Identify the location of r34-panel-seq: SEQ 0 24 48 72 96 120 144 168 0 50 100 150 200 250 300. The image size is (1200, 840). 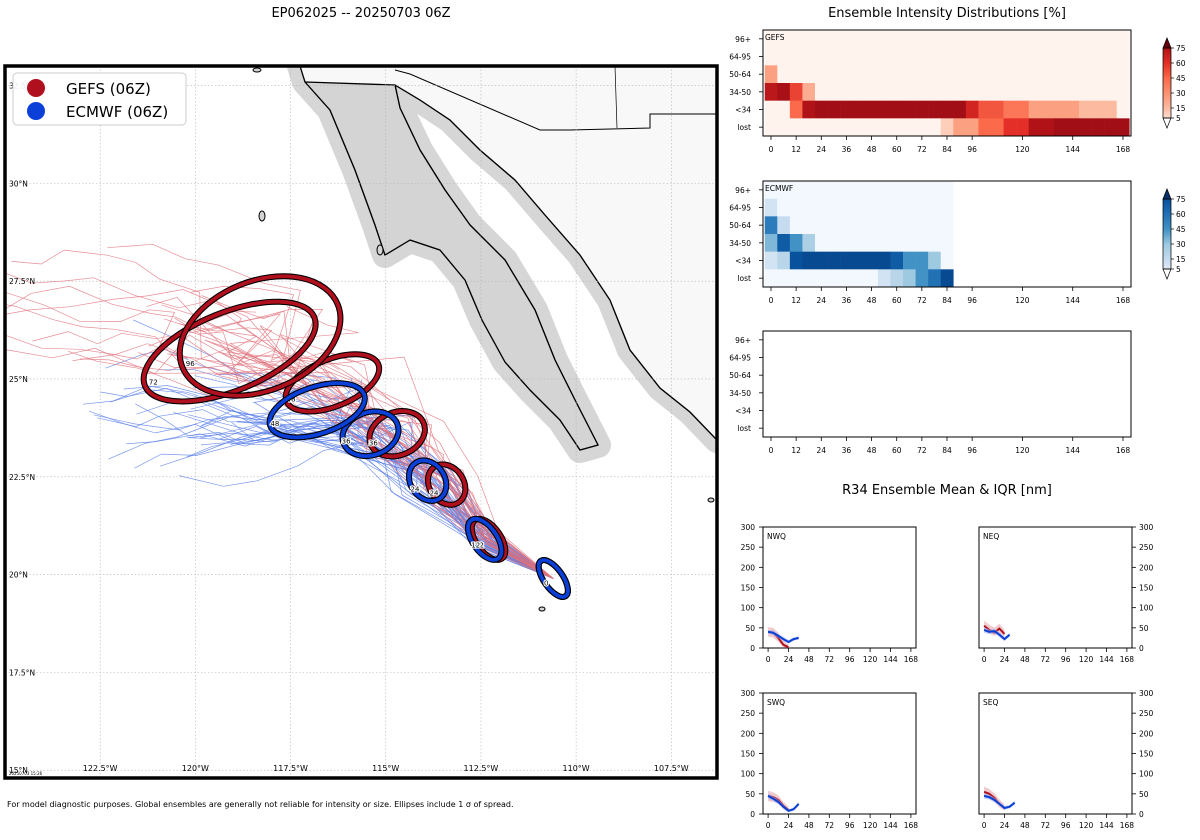
(1066, 759).